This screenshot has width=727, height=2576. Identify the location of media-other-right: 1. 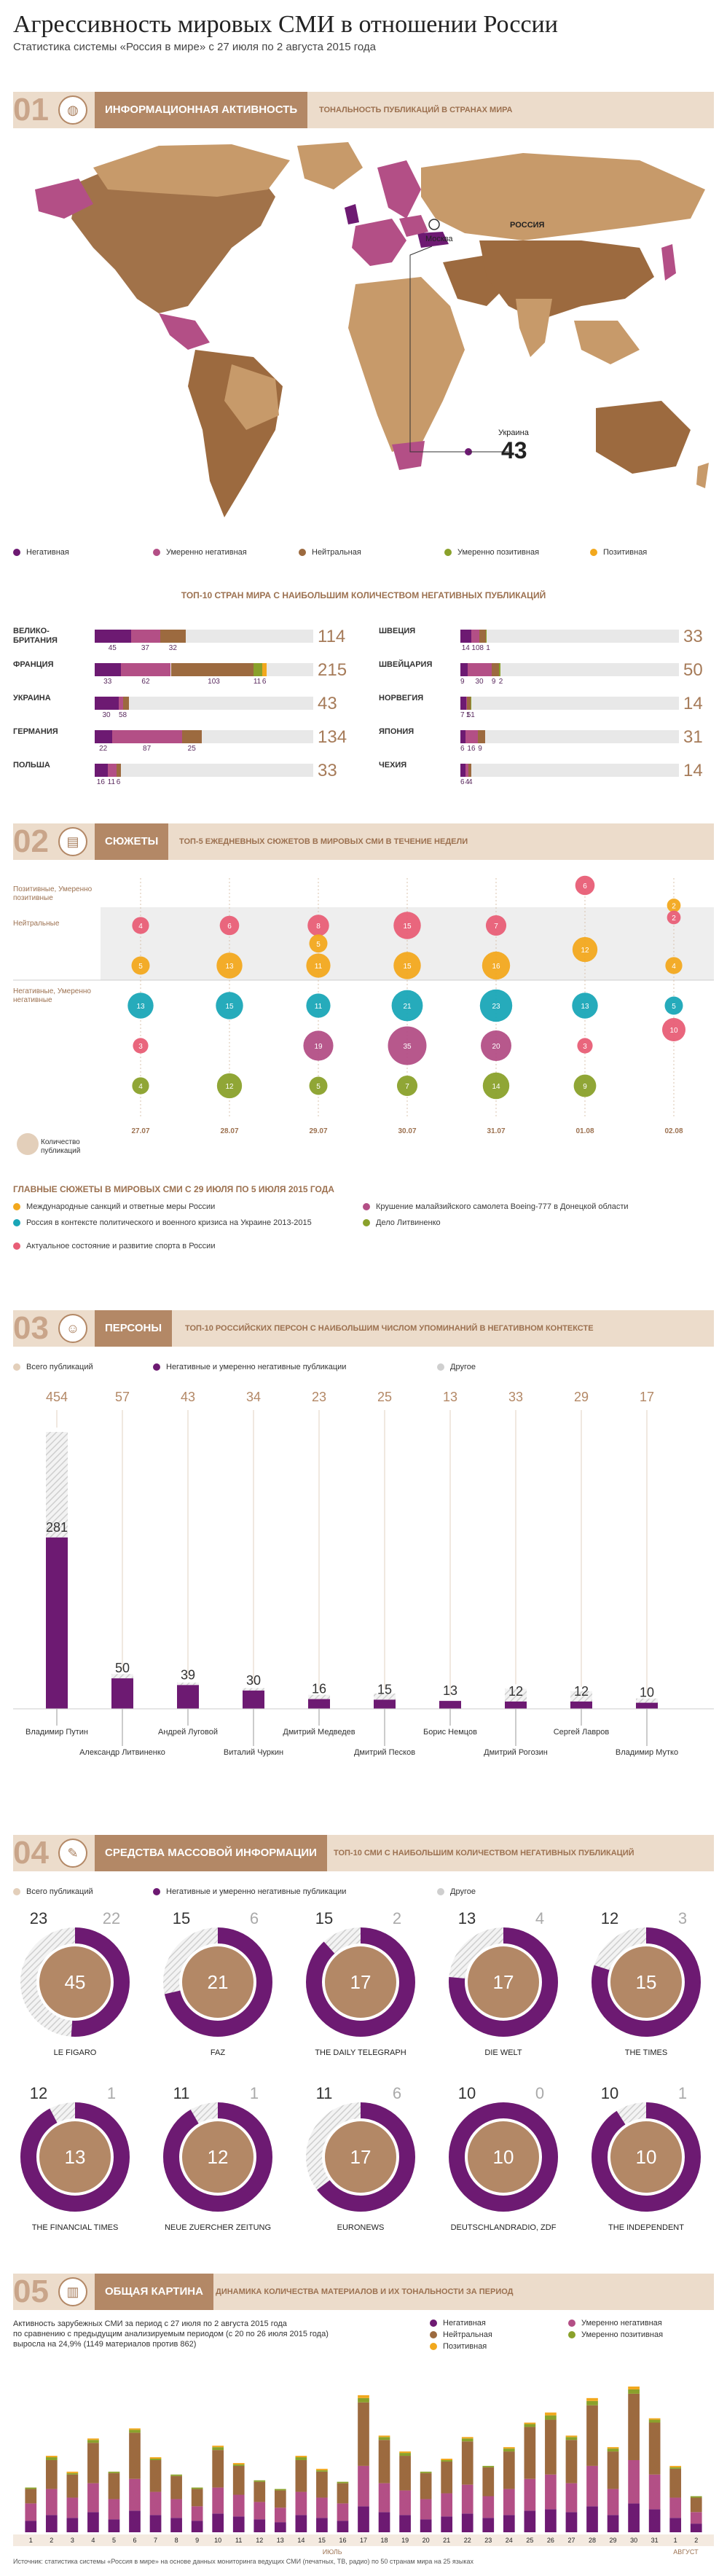
(254, 2093).